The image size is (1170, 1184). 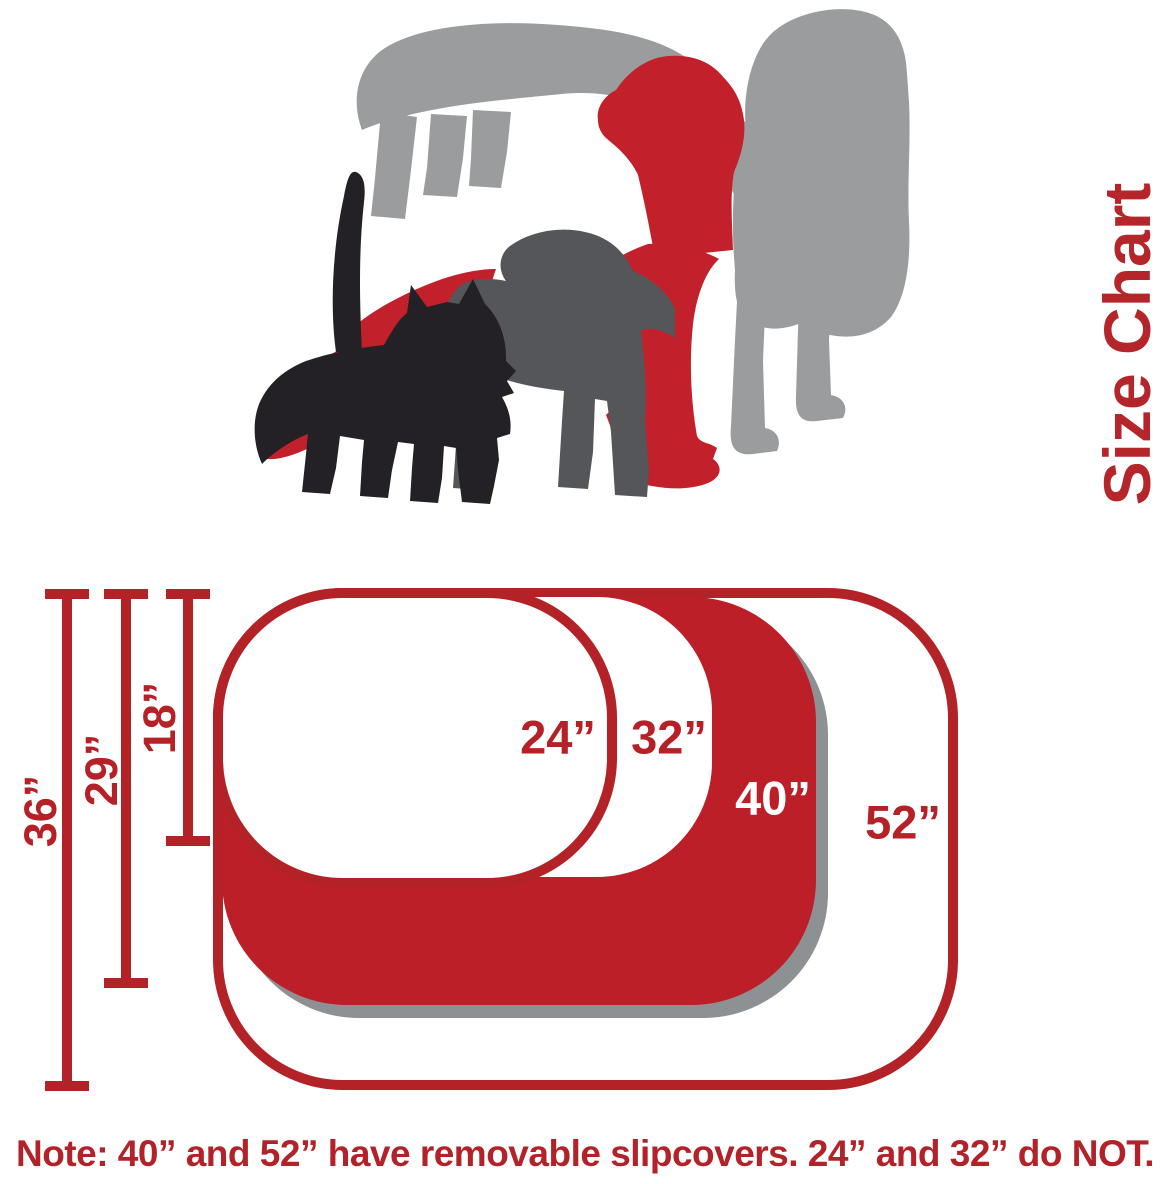 What do you see at coordinates (1127, 344) in the screenshot?
I see `size-chart-title: Size Chart` at bounding box center [1127, 344].